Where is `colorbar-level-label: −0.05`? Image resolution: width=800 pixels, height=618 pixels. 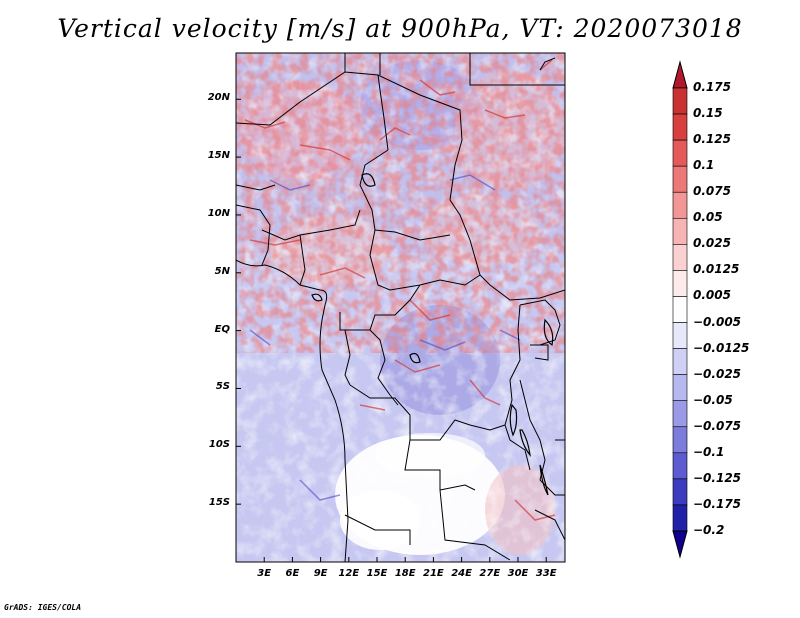 colorbar-level-label: −0.05 is located at coordinates (713, 399).